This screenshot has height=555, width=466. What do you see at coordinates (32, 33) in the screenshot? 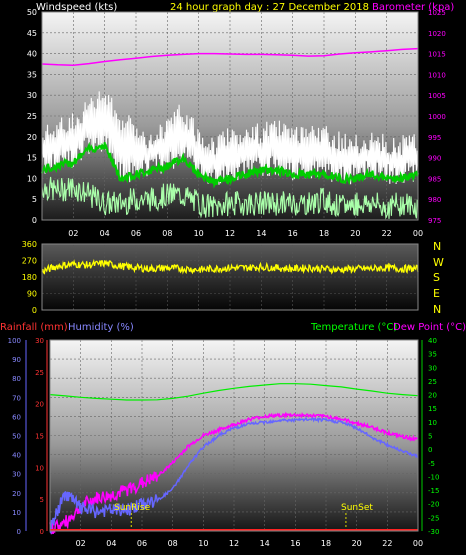
I see `wind-y-tick-label: 45` at bounding box center [32, 33].